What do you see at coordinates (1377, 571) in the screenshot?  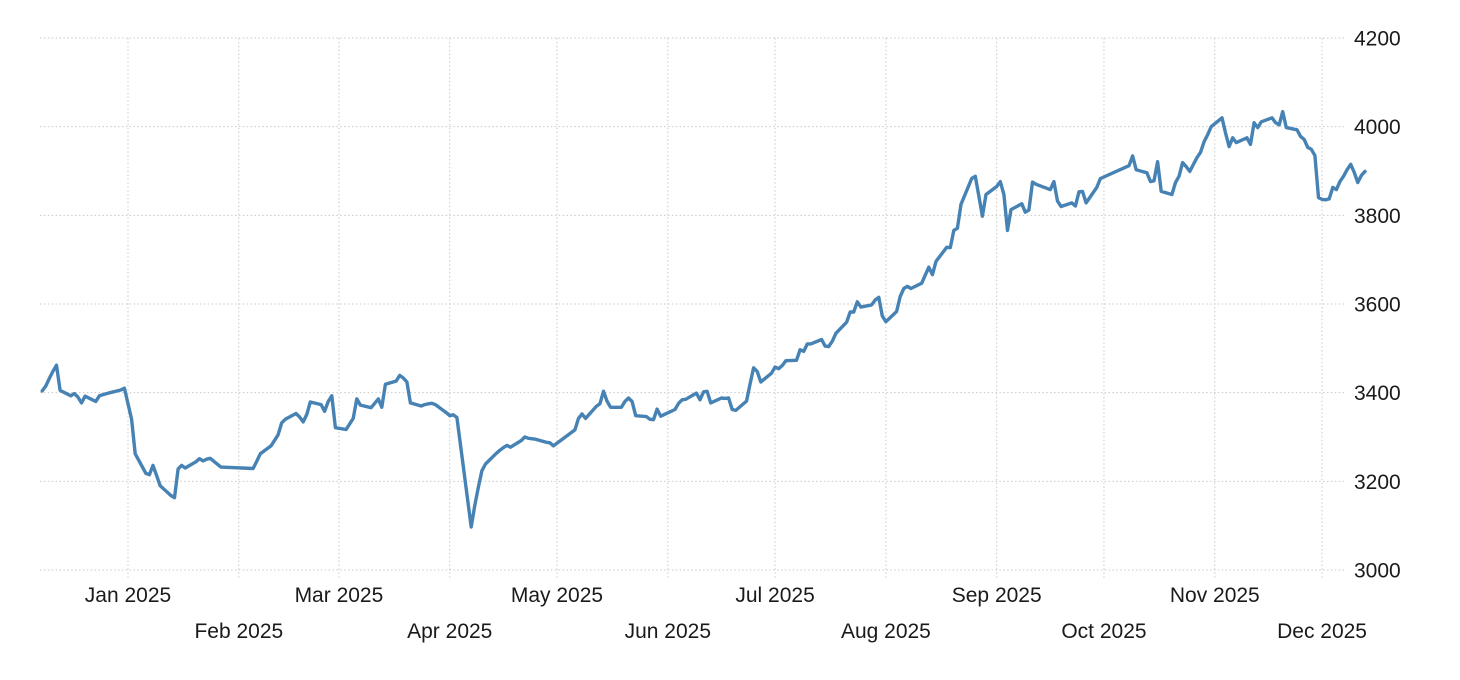 I see `y-axis-label-3000: 3000` at bounding box center [1377, 571].